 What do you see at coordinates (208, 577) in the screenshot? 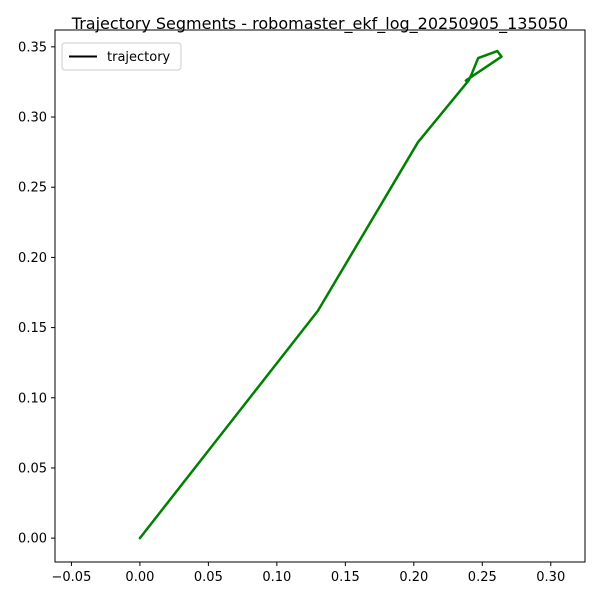
I see `x-tick-label: 0.05` at bounding box center [208, 577].